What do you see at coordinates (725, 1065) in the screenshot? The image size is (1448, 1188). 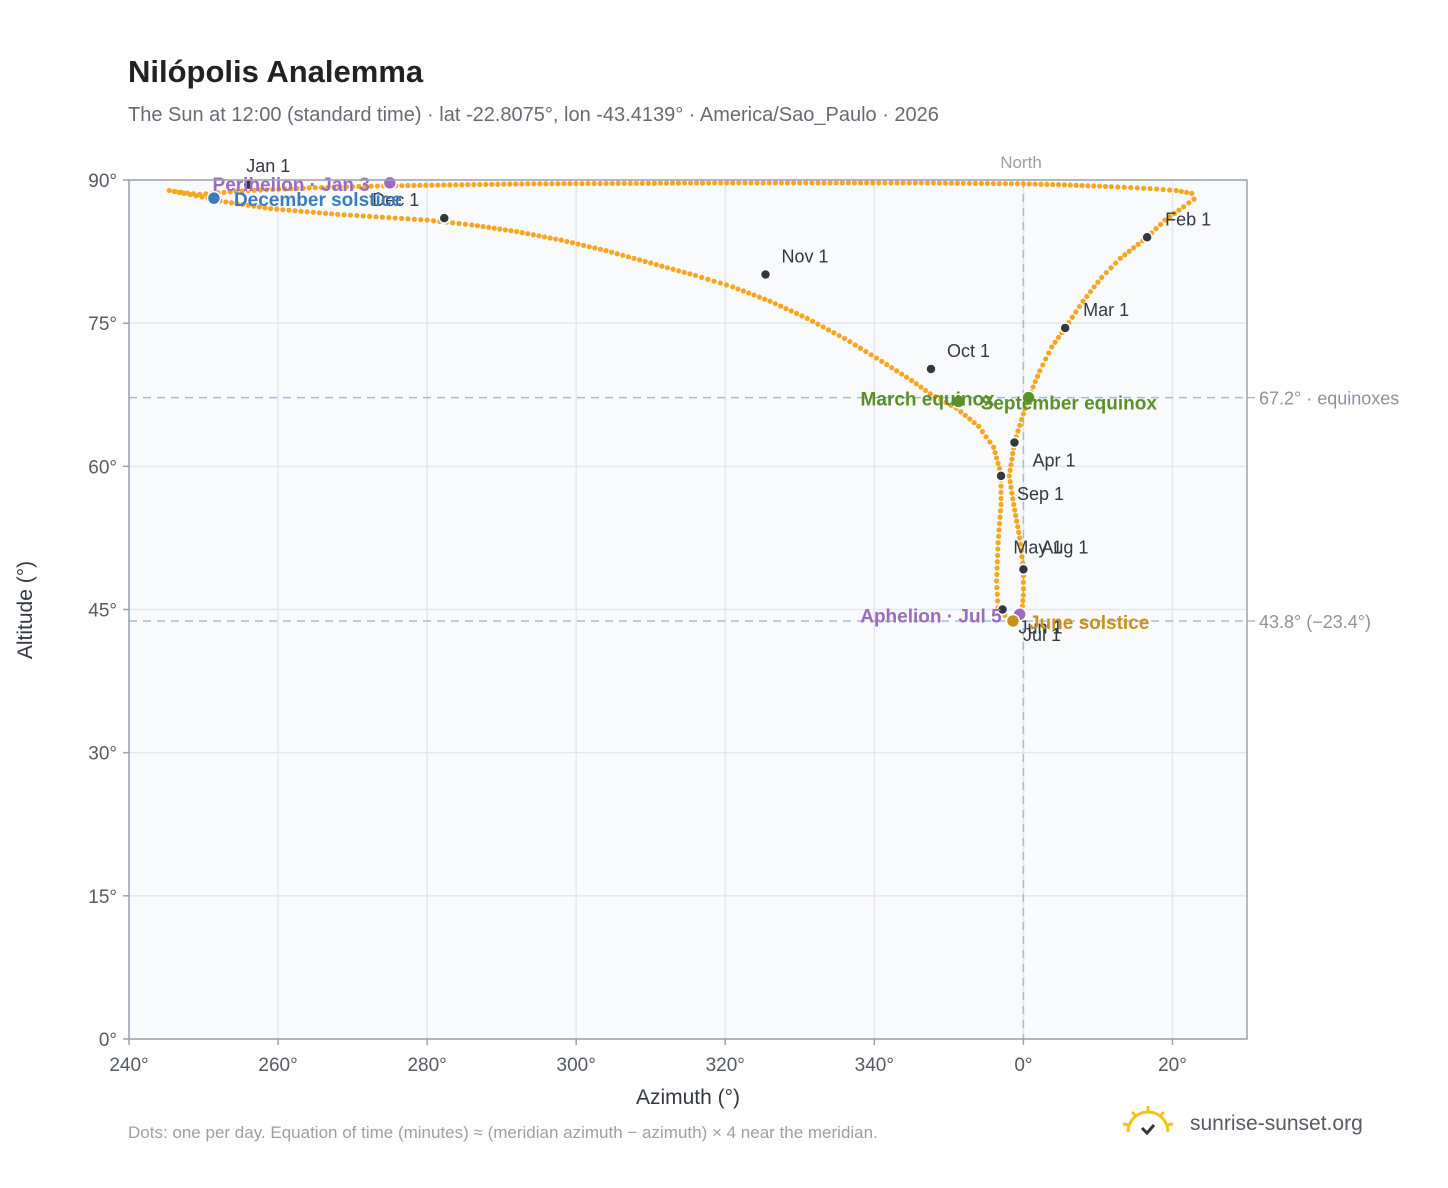 I see `x-tick-label: 320°` at bounding box center [725, 1065].